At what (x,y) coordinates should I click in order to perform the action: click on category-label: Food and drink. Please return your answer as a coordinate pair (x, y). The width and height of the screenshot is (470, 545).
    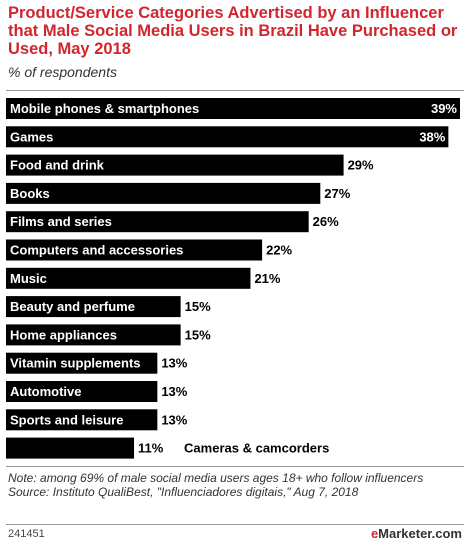
    Looking at the image, I should click on (57, 165).